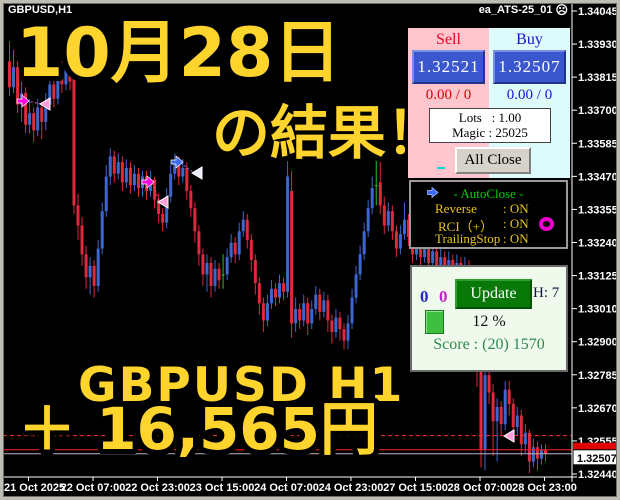 The height and width of the screenshot is (500, 620). I want to click on y-axis-label: 1.33700, so click(598, 111).